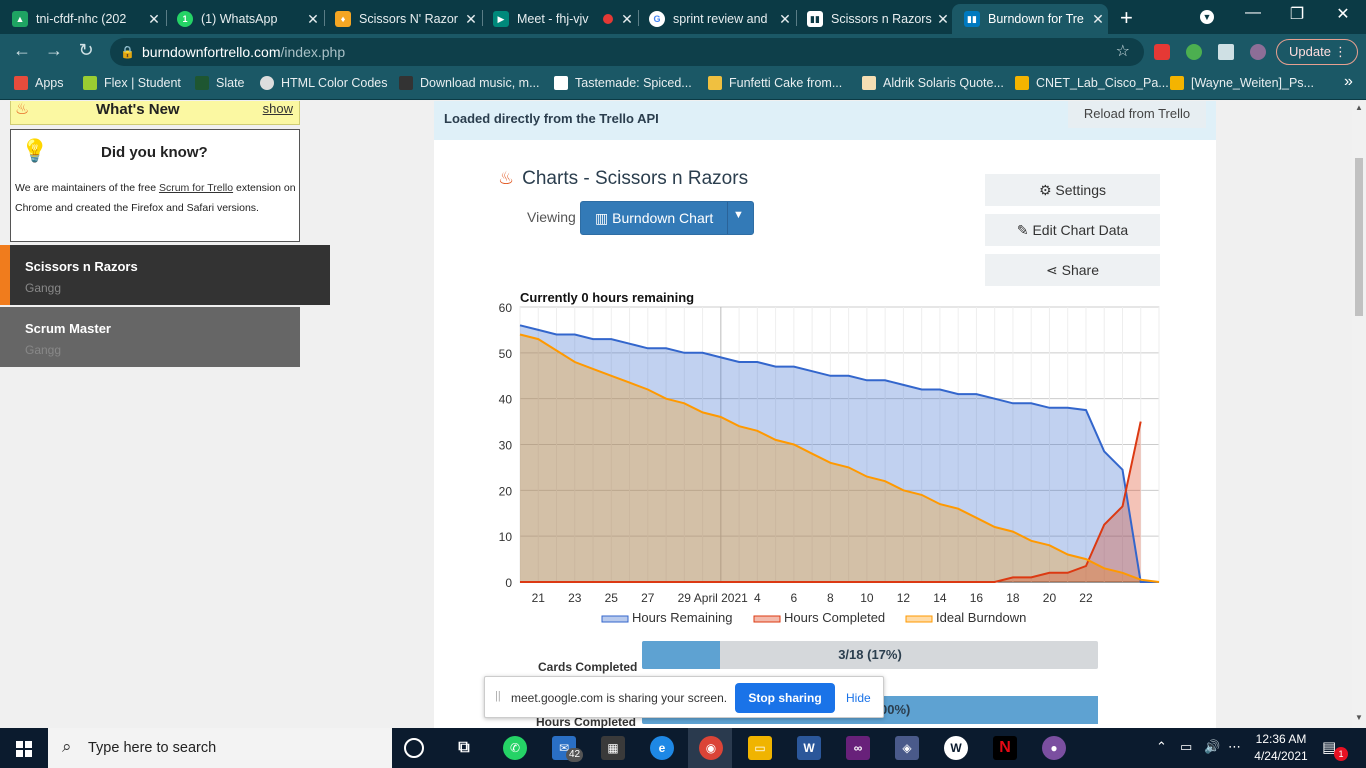 The width and height of the screenshot is (1366, 768). What do you see at coordinates (1186, 746) in the screenshot?
I see `battery-icon: ▭` at bounding box center [1186, 746].